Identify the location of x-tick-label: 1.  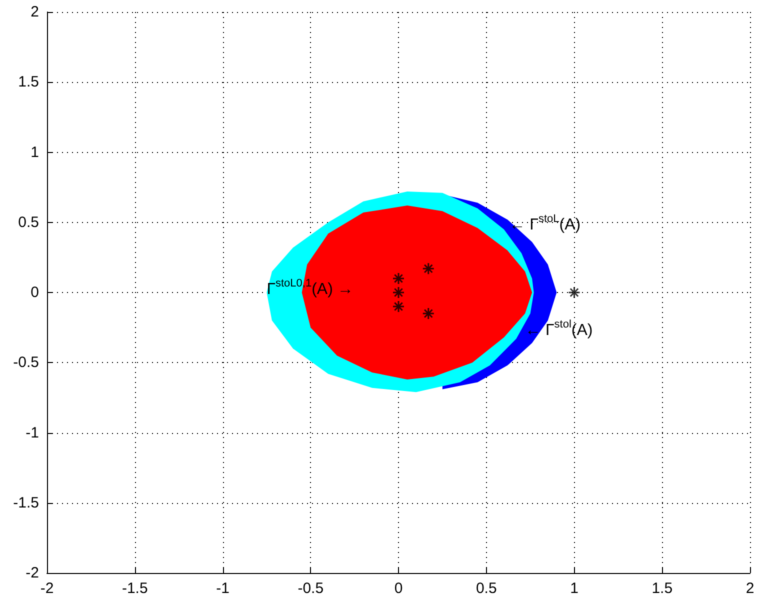
(574, 588).